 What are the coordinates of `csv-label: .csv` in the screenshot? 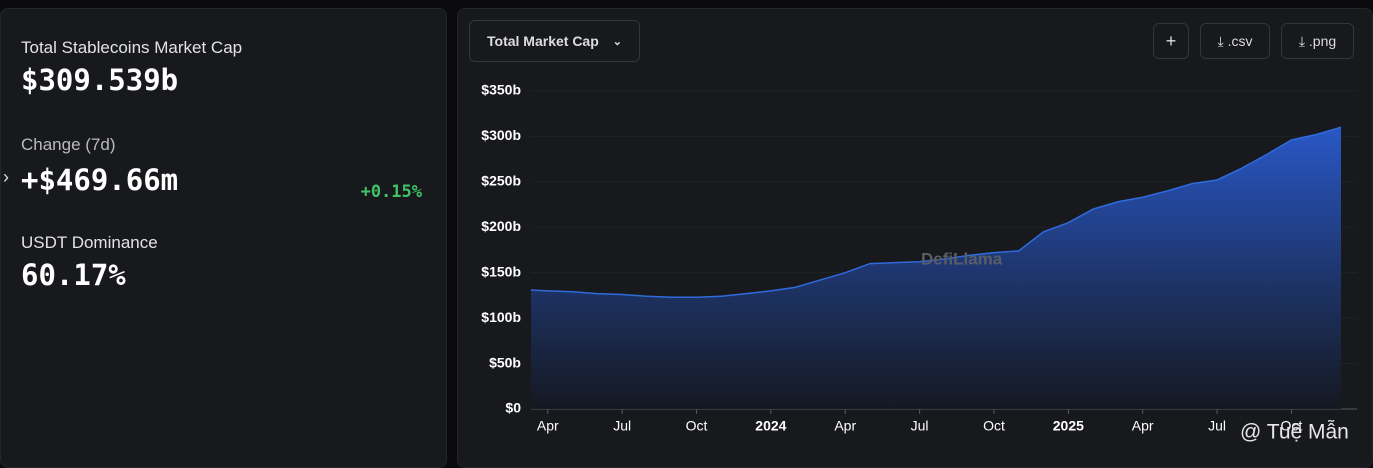 It's located at (1240, 41).